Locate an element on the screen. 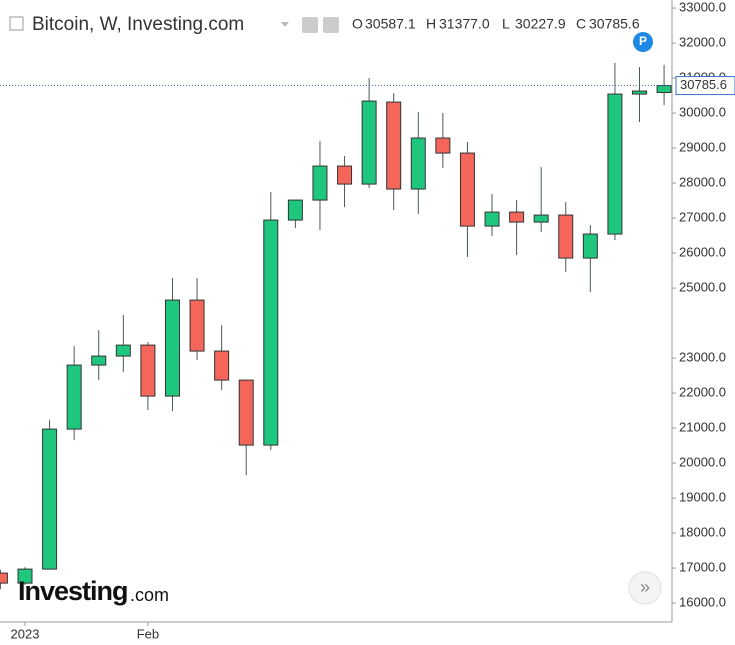  last-price-box is located at coordinates (705, 86).